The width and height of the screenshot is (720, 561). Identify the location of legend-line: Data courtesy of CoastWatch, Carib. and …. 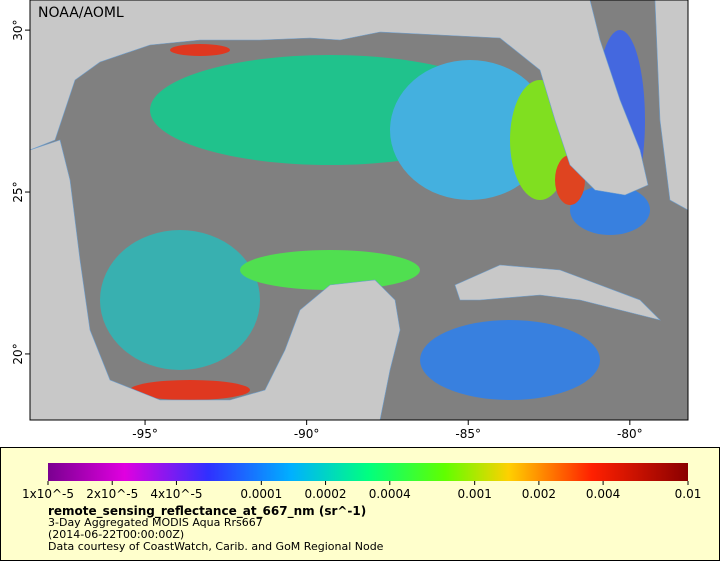
(216, 546).